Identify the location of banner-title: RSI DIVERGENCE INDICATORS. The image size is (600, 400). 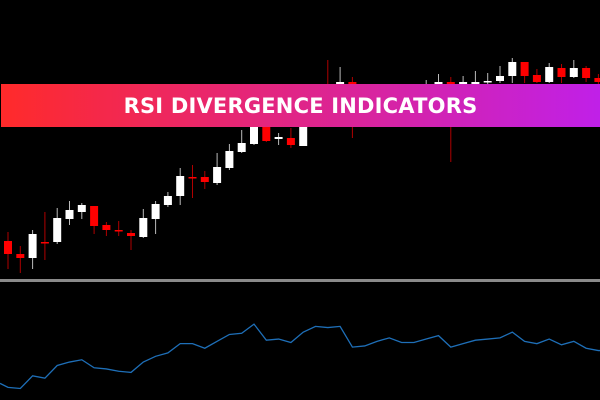
(300, 105).